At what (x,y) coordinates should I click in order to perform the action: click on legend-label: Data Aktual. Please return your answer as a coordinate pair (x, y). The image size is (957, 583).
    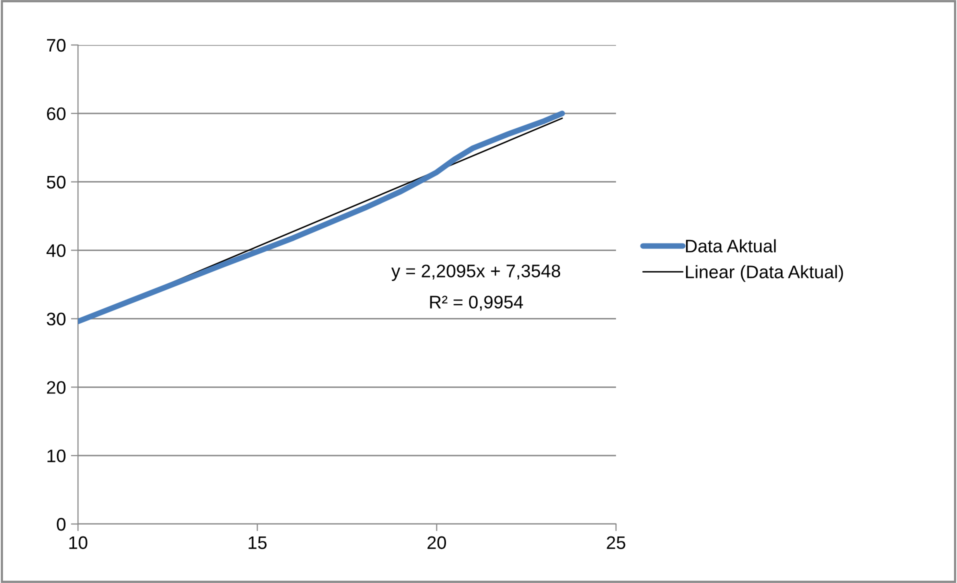
    Looking at the image, I should click on (731, 245).